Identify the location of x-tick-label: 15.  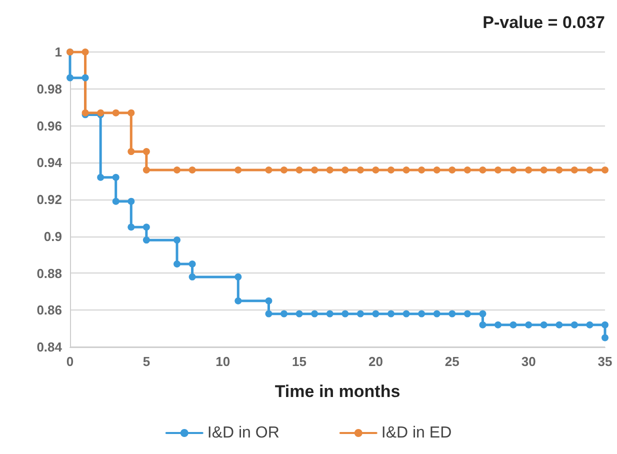
(299, 361).